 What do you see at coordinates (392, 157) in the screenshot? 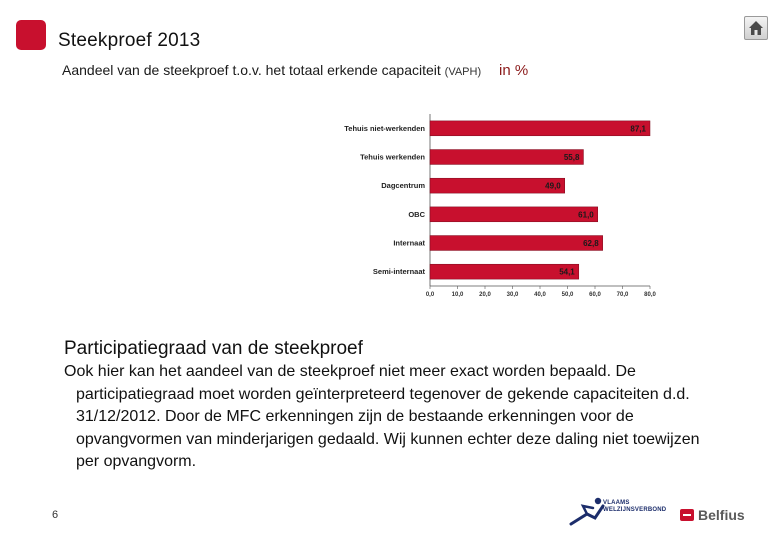
I see `category-label: Tehuis werkenden` at bounding box center [392, 157].